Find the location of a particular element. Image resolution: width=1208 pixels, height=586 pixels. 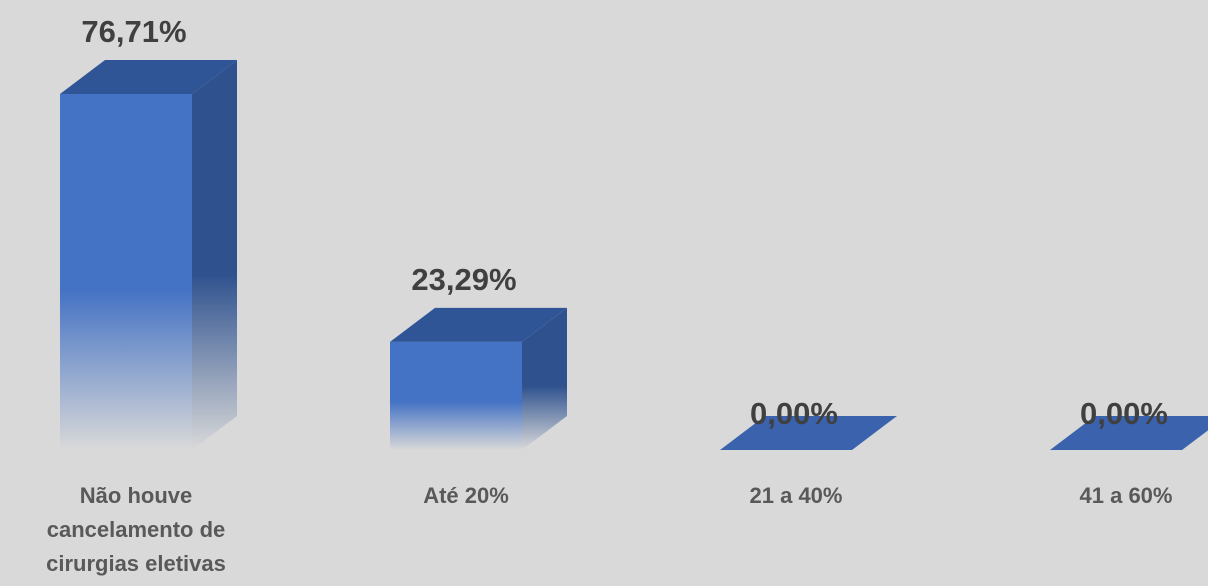

value-label: 23,29% is located at coordinates (463, 279).